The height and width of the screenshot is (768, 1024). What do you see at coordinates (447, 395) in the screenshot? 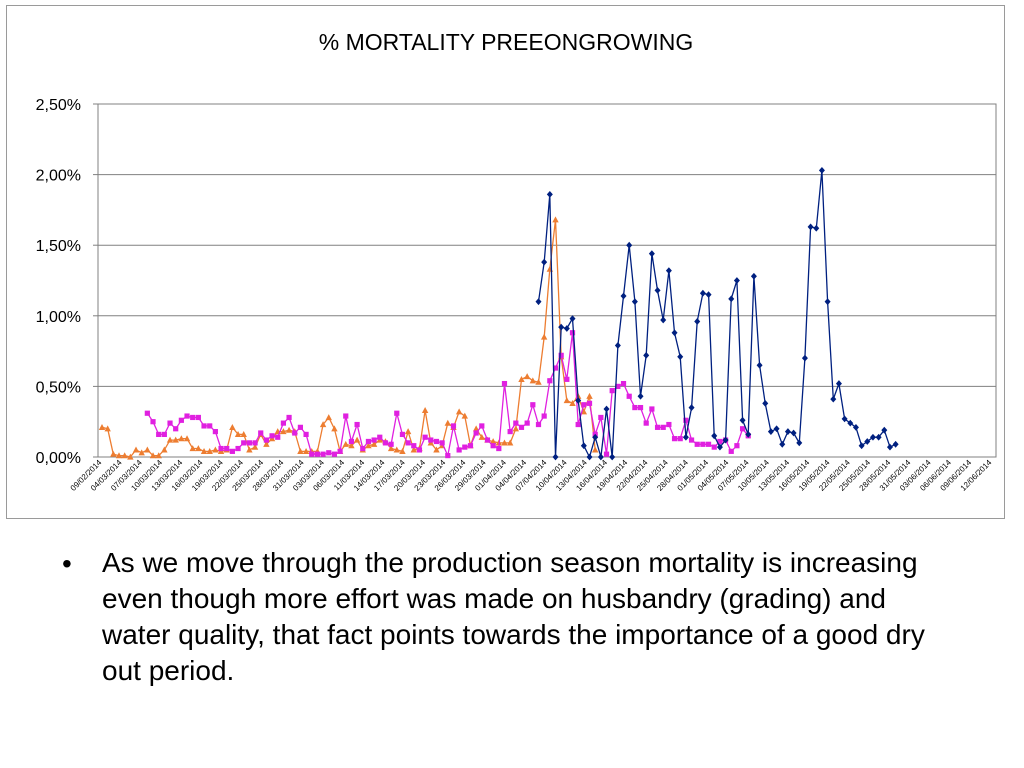
I see `series-line` at bounding box center [447, 395].